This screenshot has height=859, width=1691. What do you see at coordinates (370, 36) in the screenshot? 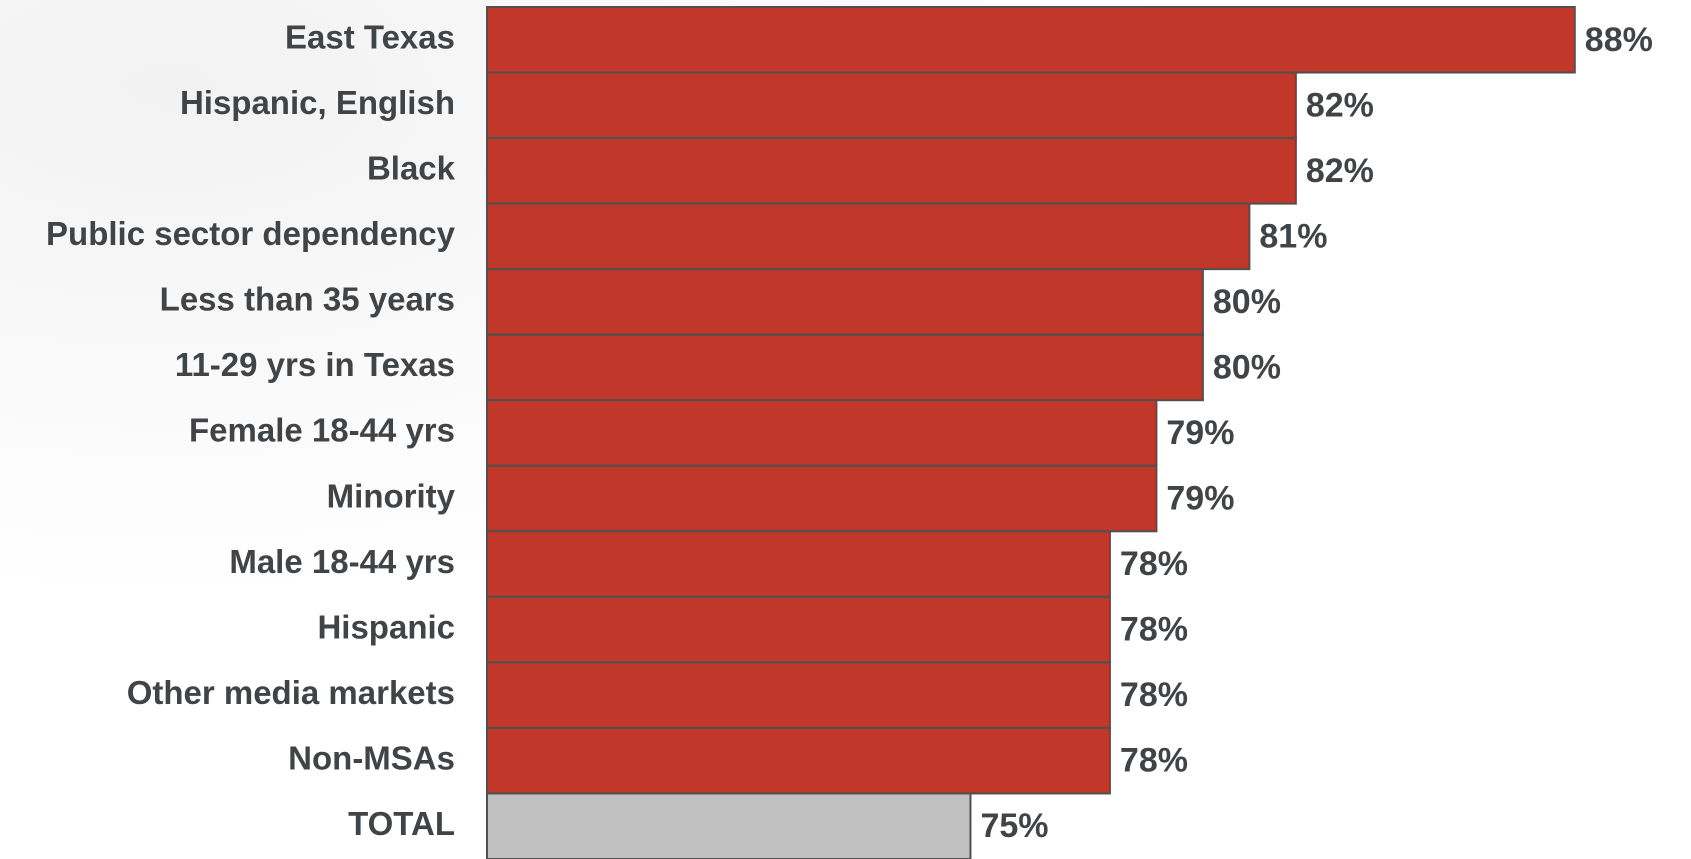
I see `category-label: East Texas` at bounding box center [370, 36].